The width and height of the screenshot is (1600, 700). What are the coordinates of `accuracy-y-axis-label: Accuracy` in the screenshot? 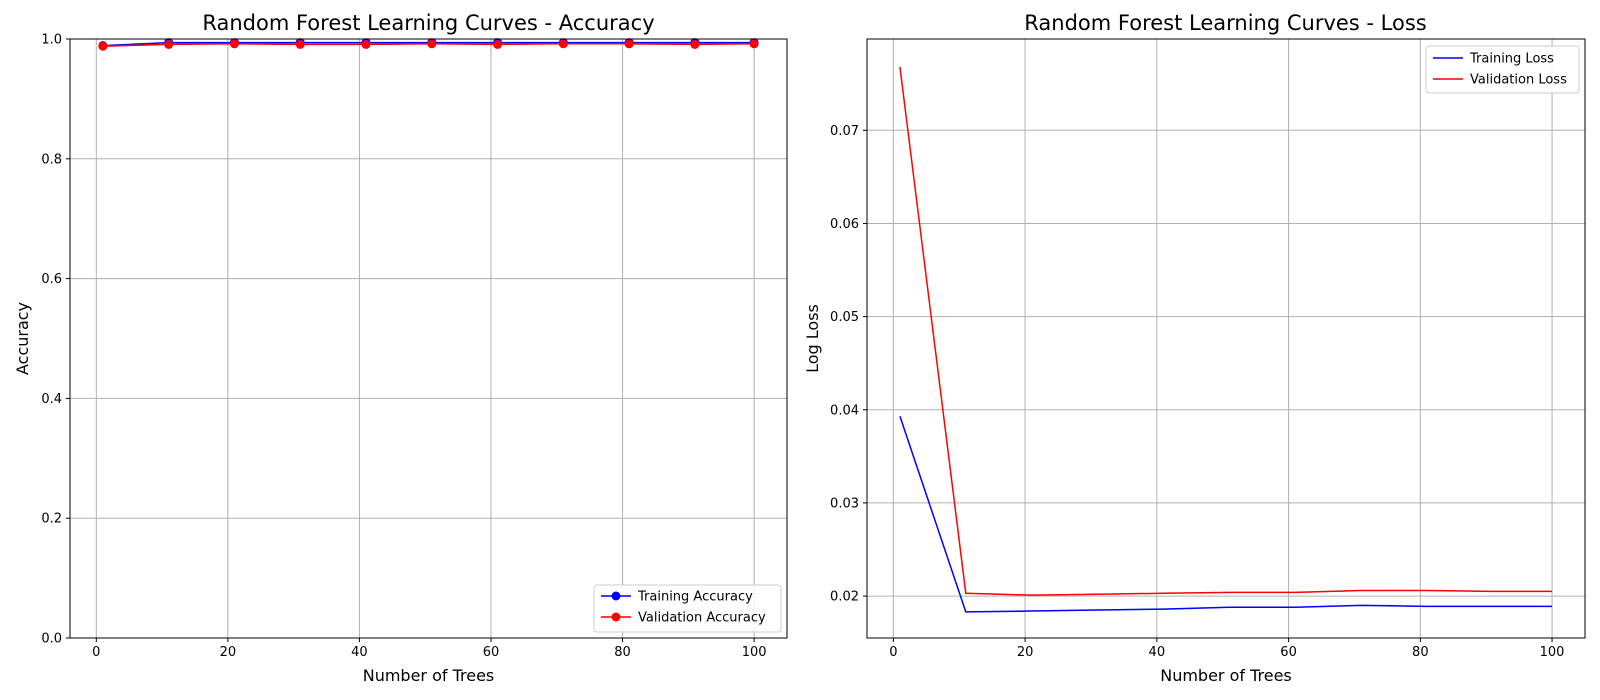 It's located at (22, 338).